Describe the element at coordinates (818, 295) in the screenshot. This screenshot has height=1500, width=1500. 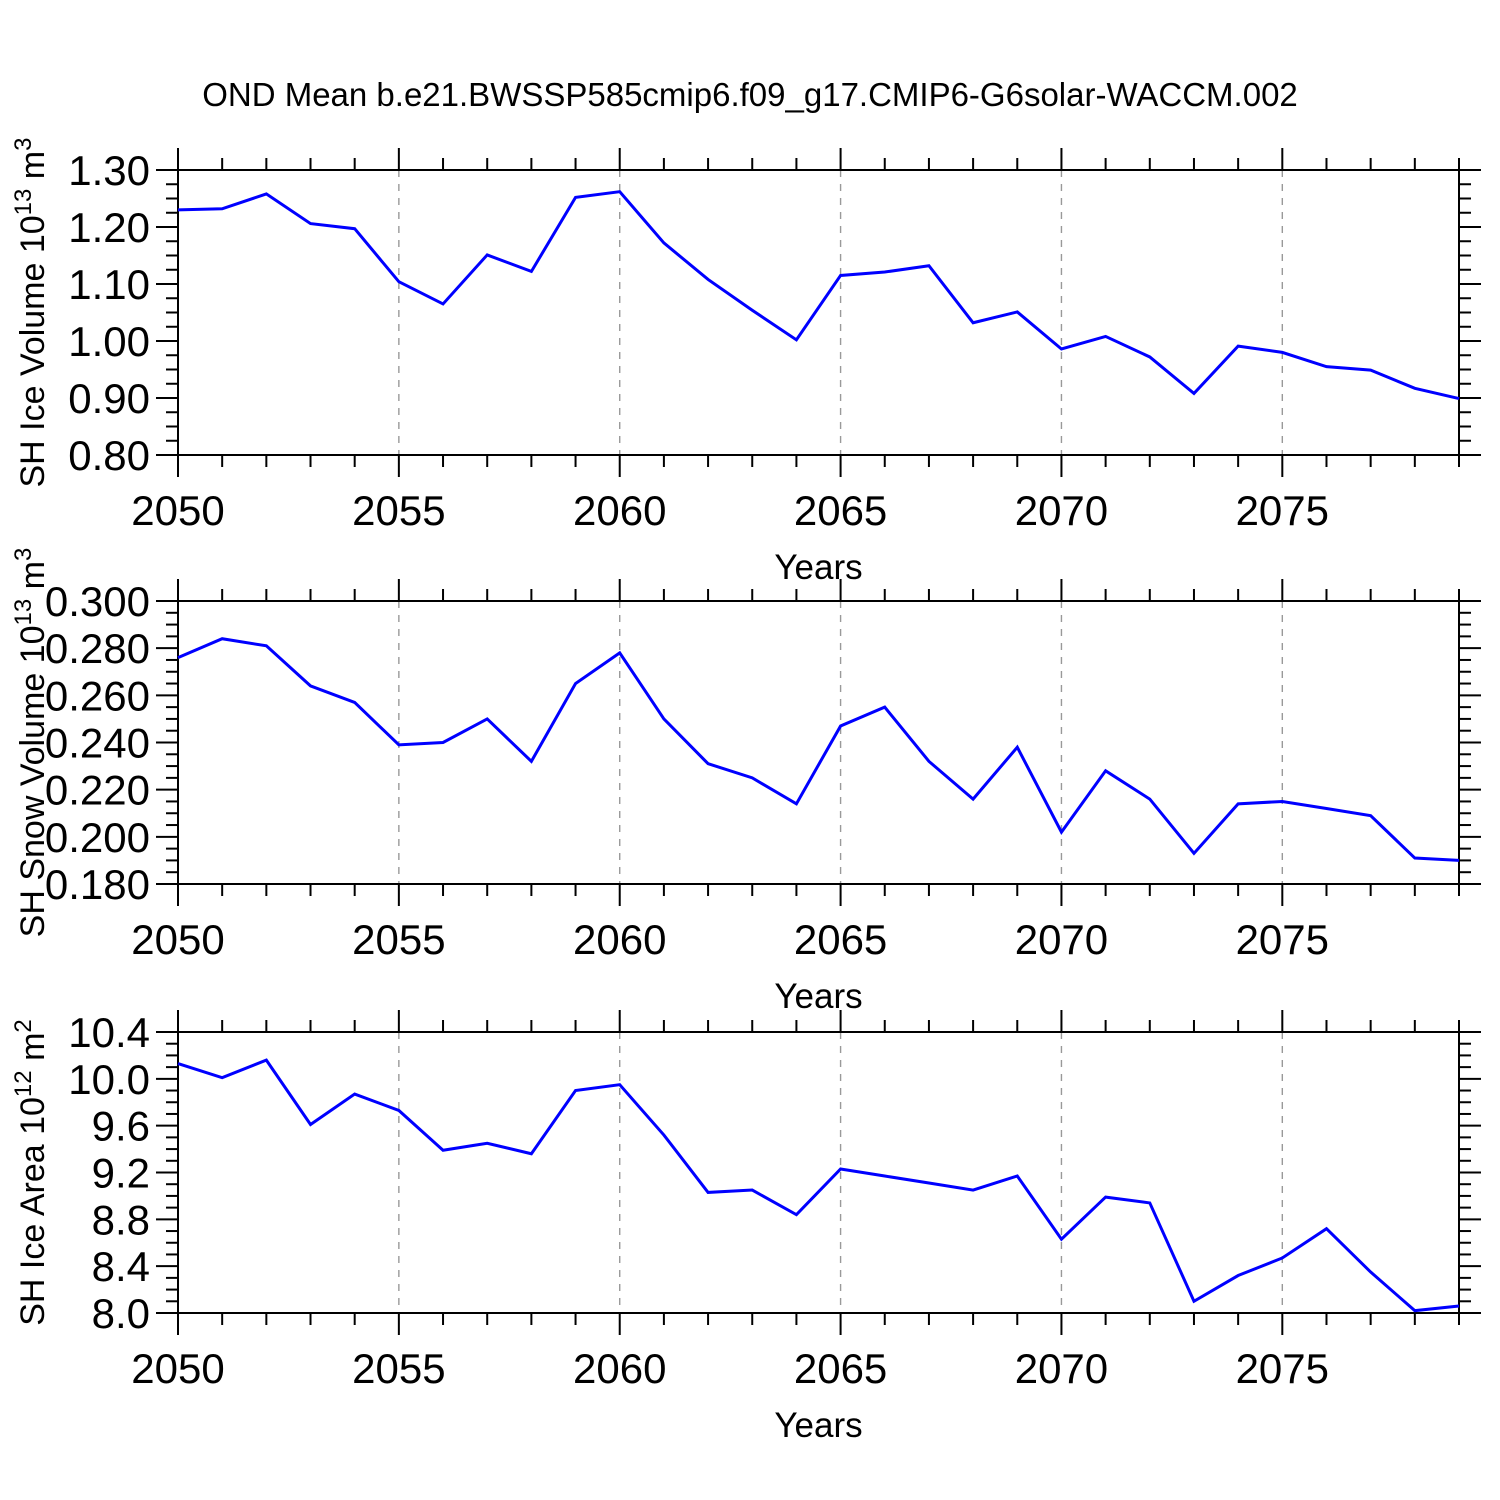
I see `series-line-sh-ice-volume` at that location.